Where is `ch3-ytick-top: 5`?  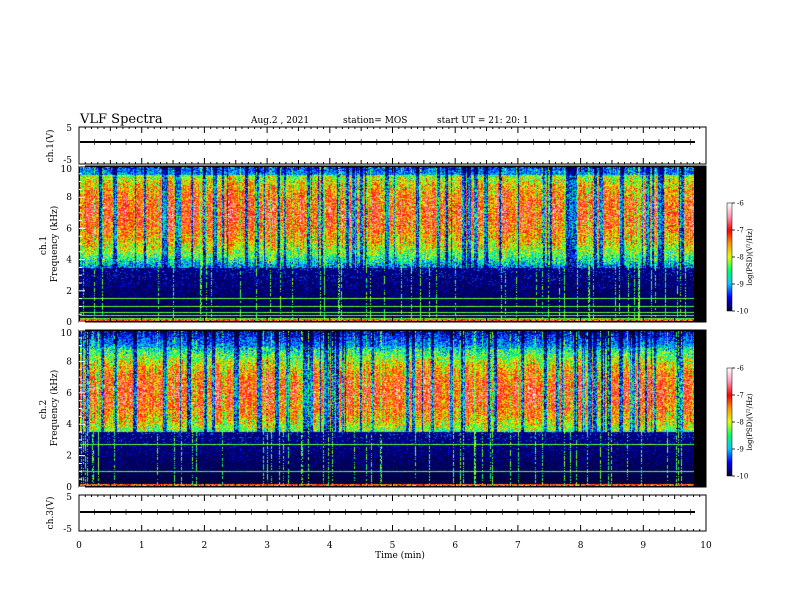
ch3-ytick-top: 5 is located at coordinates (69, 498).